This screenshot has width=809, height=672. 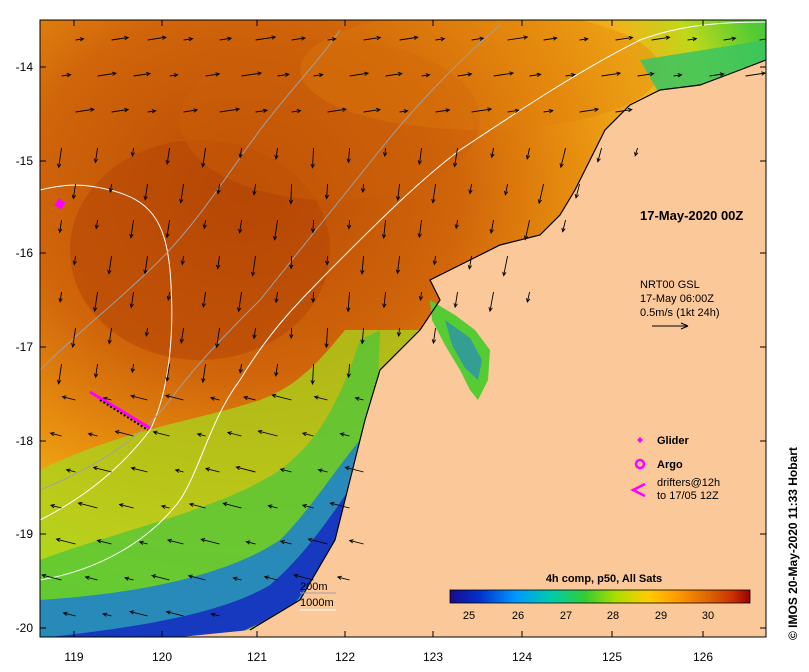 What do you see at coordinates (793, 543) in the screenshot?
I see `credit-text: © IMOS 20-May-2020 11:33 Hobart` at bounding box center [793, 543].